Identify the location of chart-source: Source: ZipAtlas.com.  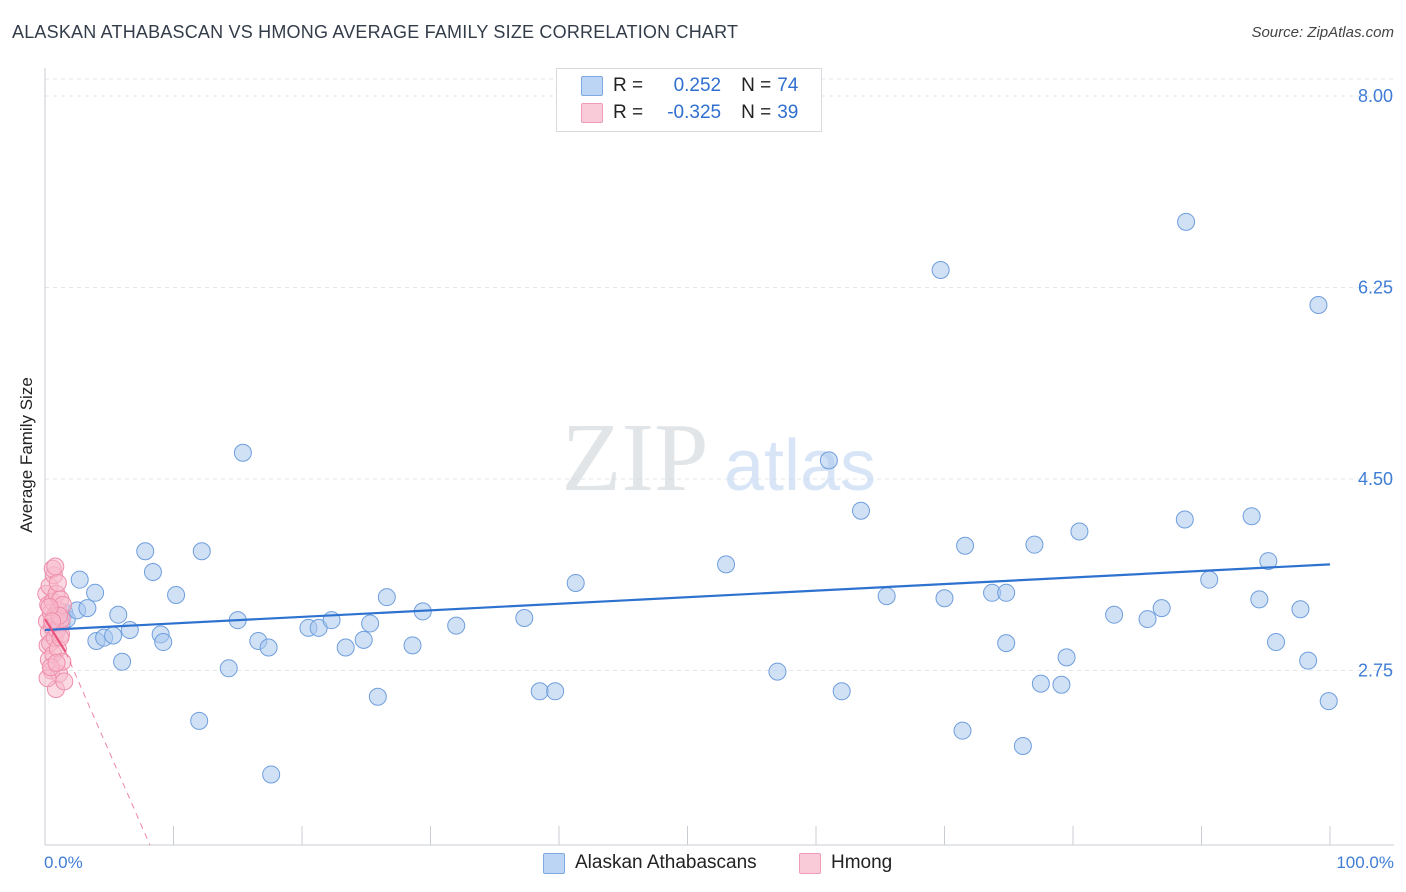
(1322, 32).